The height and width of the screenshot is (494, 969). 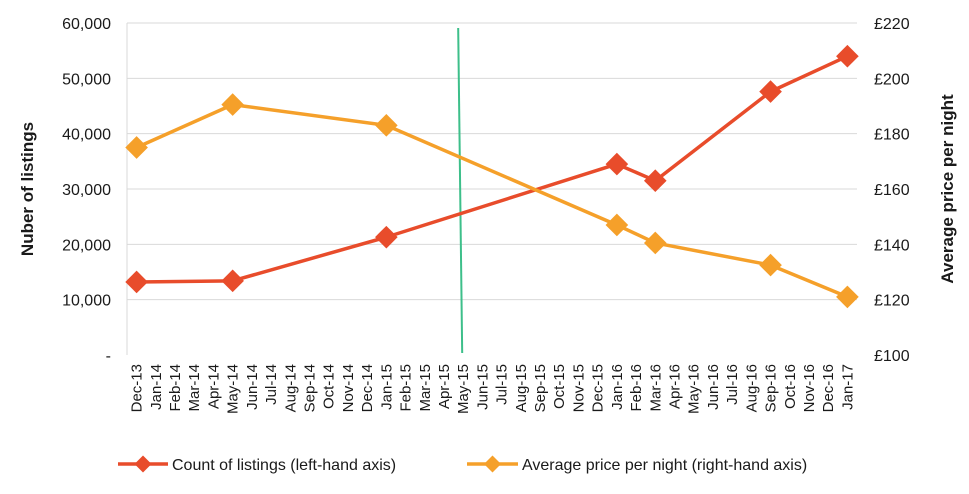 What do you see at coordinates (86, 135) in the screenshot?
I see `left-tick-label: 40,000` at bounding box center [86, 135].